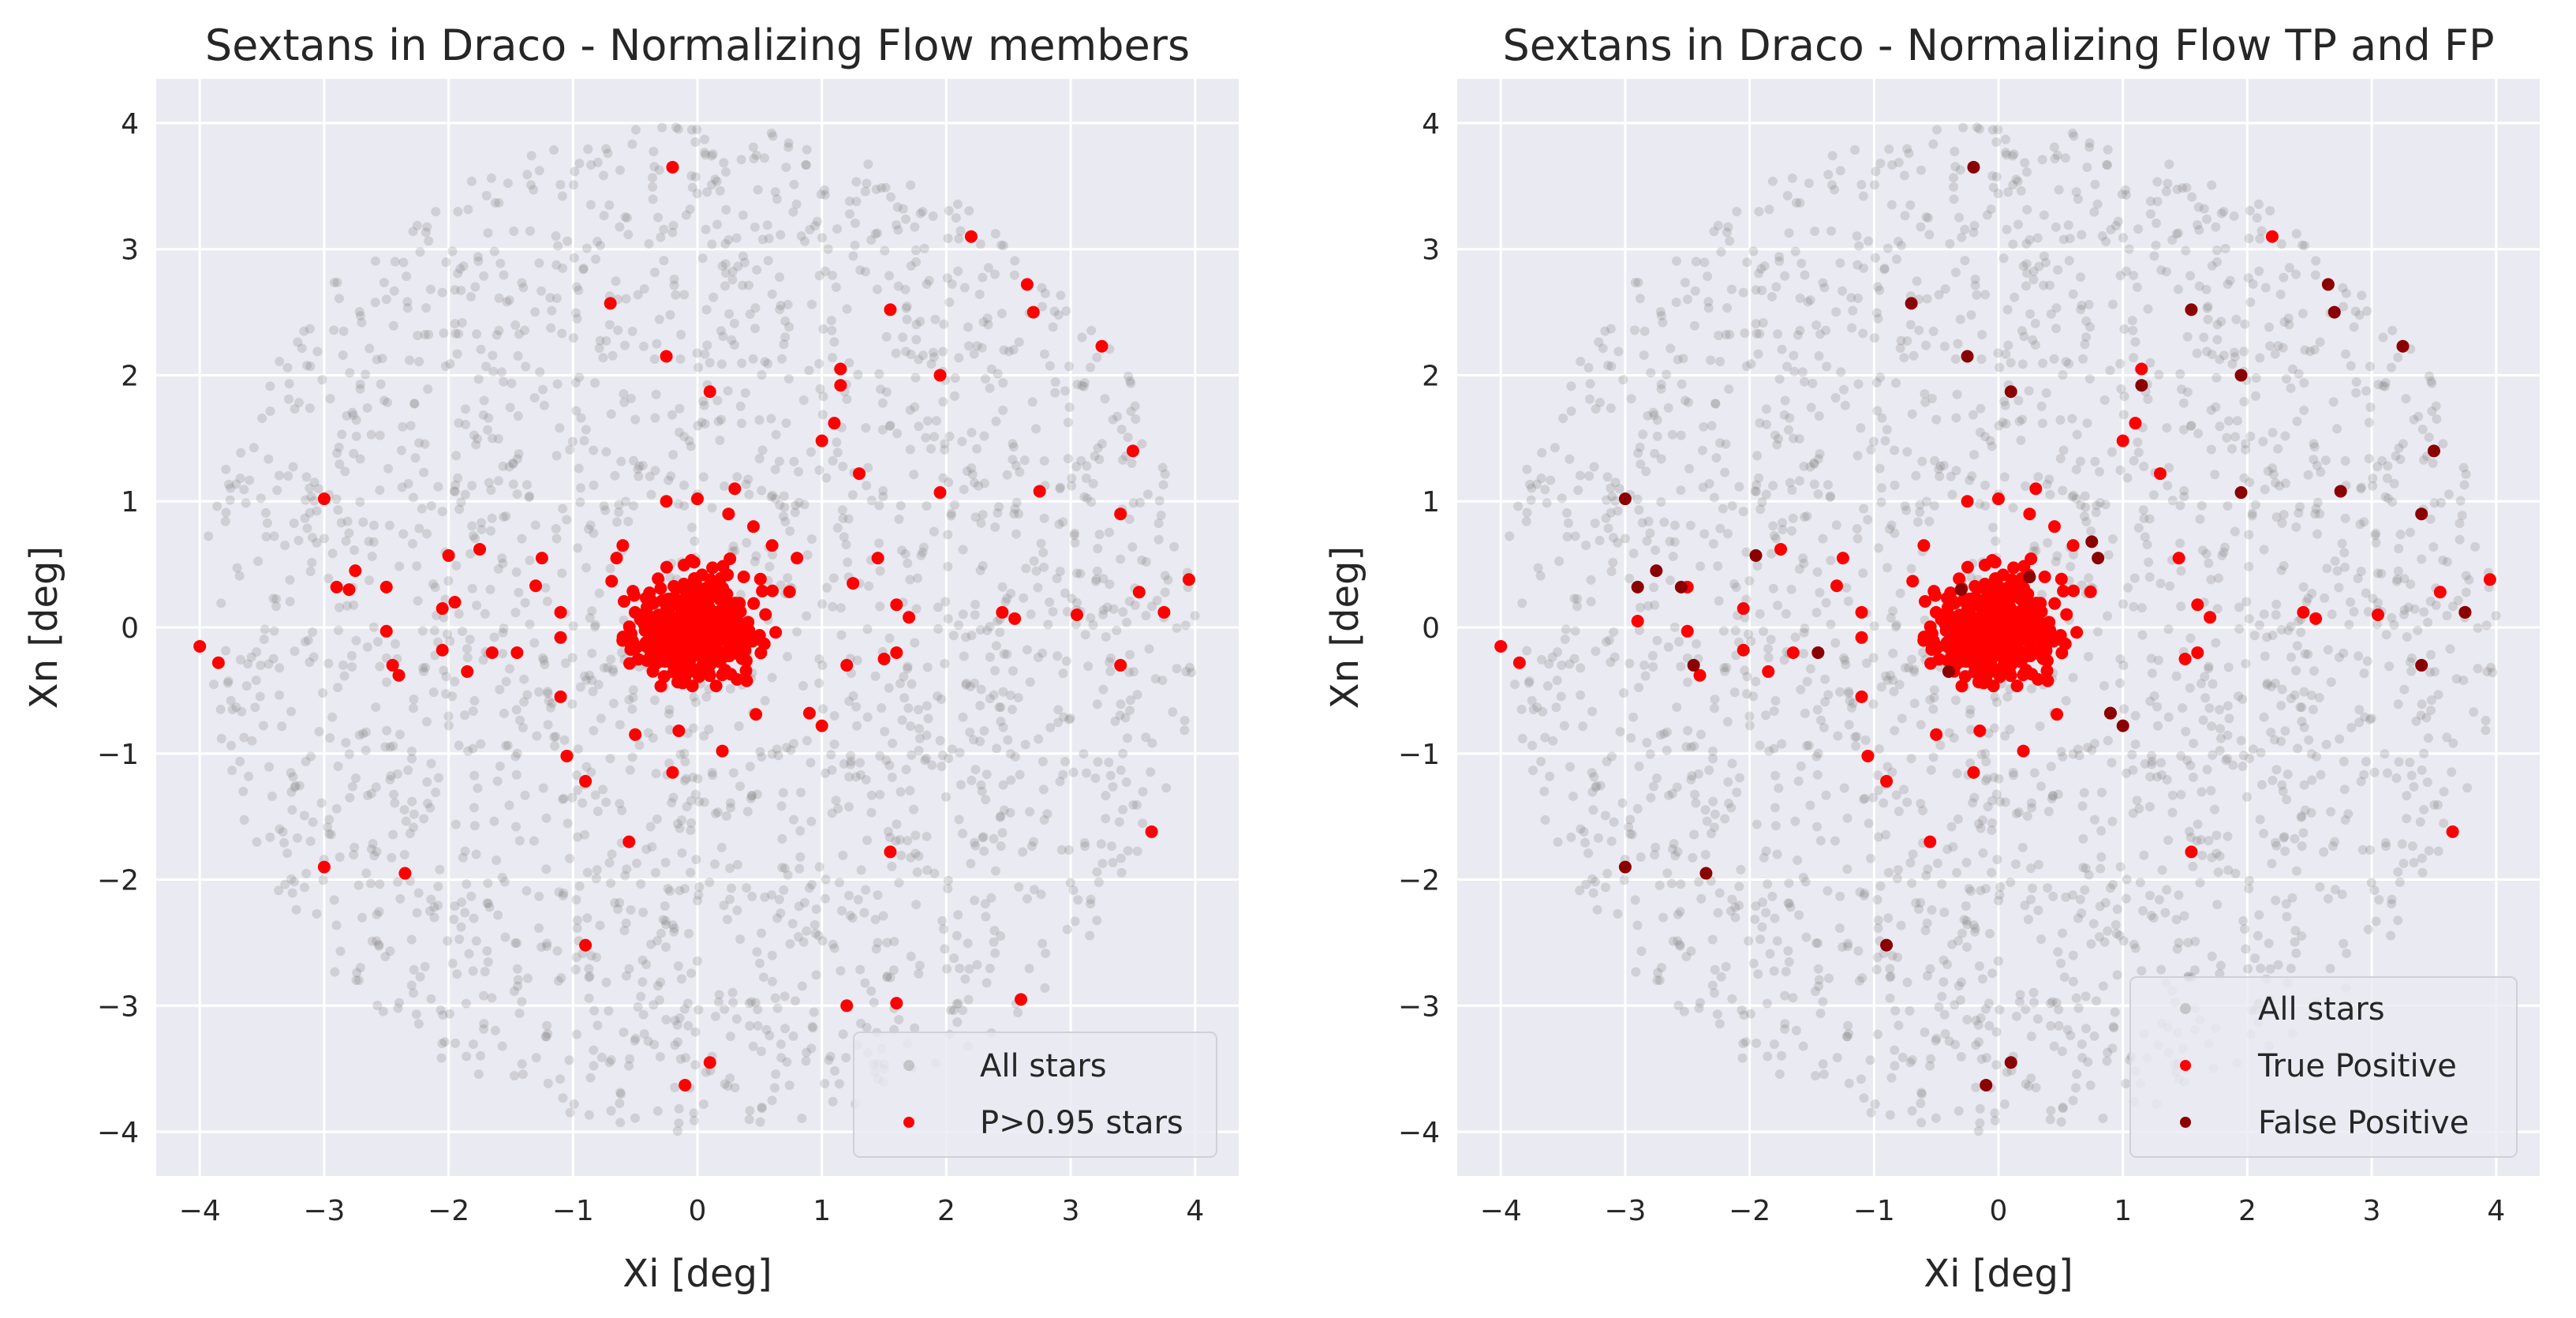  I want to click on x-tick-labels: −4 −3 −2 −1 0 1 2 3 4, so click(692, 1211).